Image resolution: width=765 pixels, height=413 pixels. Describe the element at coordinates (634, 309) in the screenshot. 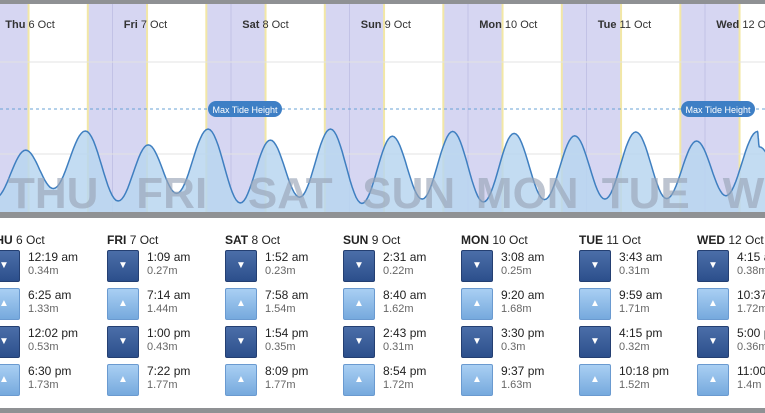

I see `tide-height: 1.71m` at that location.